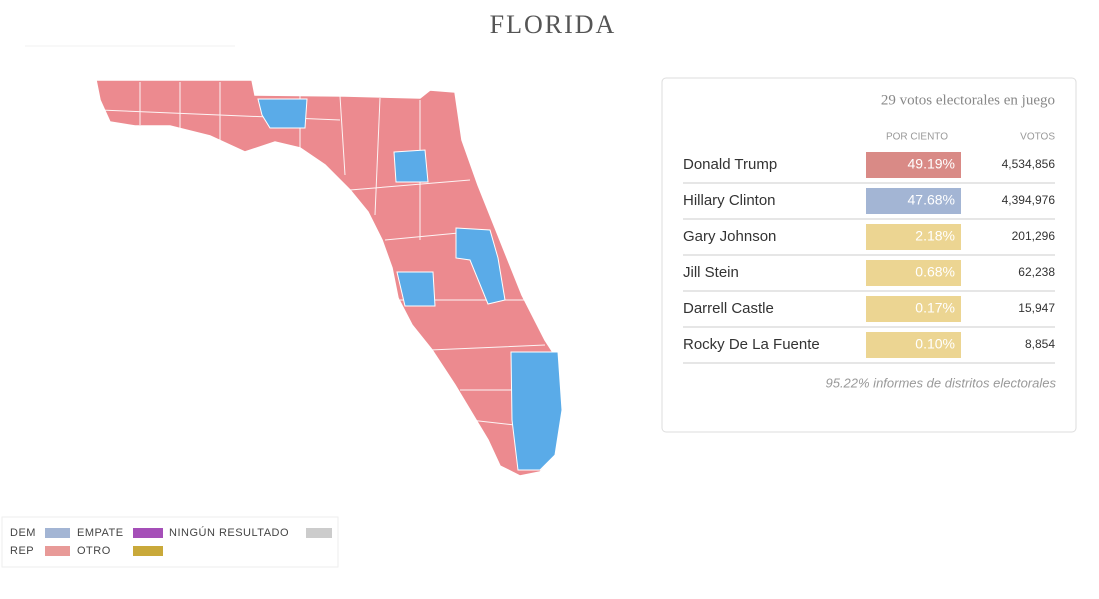 This screenshot has height=599, width=1099. I want to click on percent: 47.68%, so click(931, 200).